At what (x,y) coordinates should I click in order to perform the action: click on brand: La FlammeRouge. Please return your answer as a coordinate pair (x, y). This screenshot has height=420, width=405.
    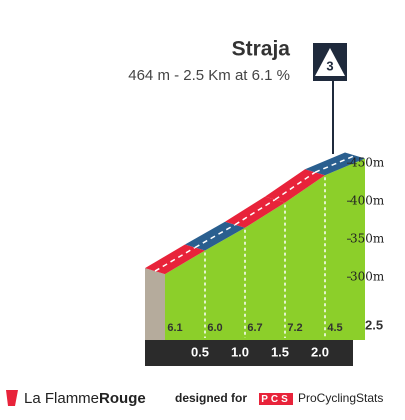
    Looking at the image, I should click on (85, 398).